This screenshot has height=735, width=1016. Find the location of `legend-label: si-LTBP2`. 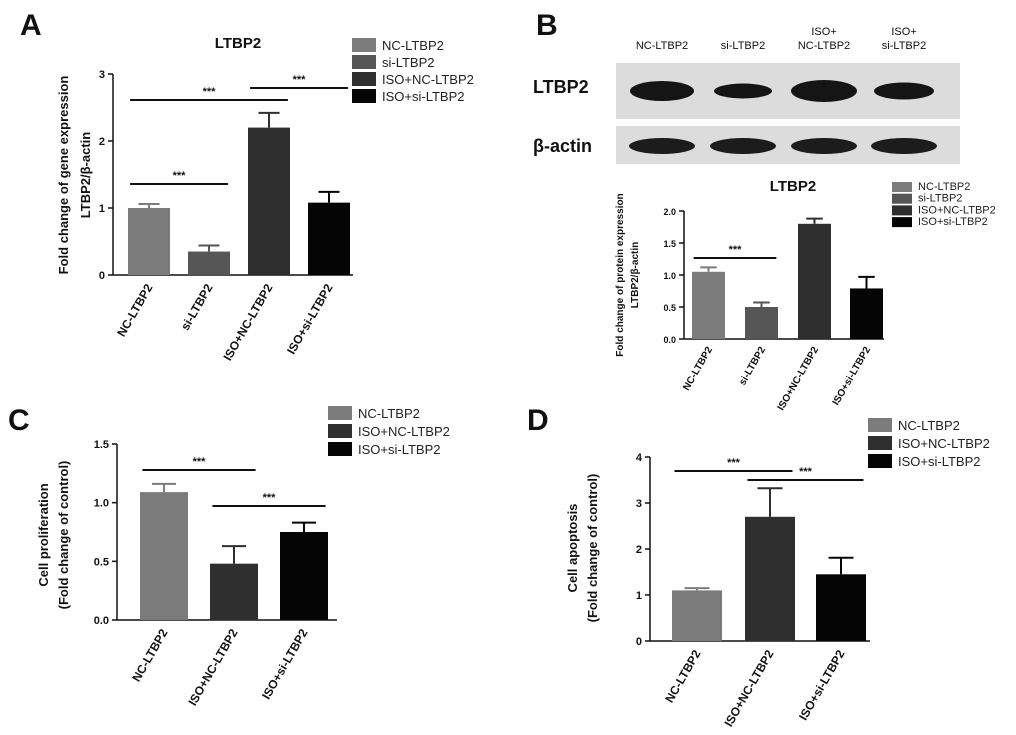

legend-label: si-LTBP2 is located at coordinates (940, 199).